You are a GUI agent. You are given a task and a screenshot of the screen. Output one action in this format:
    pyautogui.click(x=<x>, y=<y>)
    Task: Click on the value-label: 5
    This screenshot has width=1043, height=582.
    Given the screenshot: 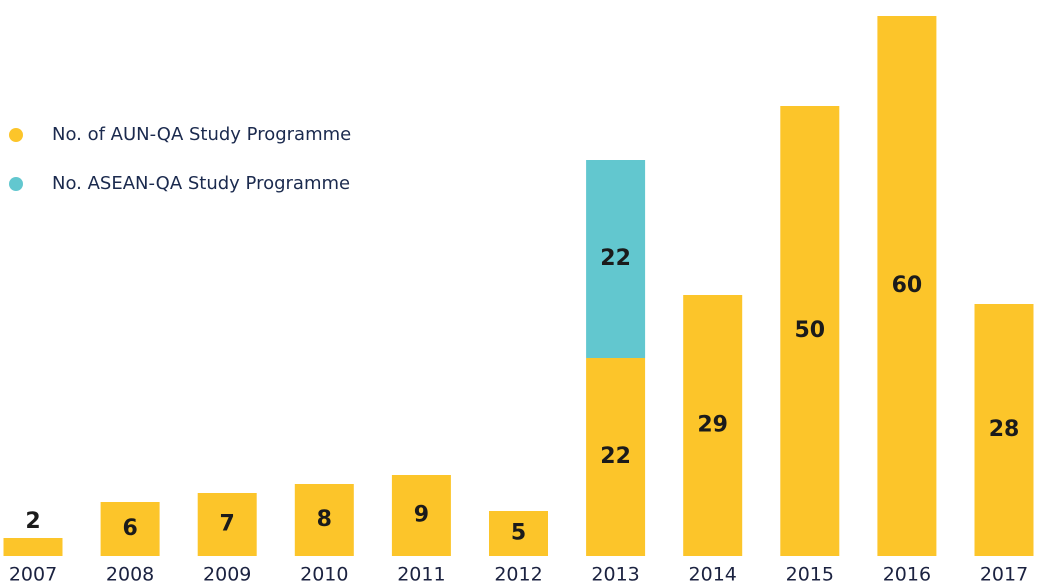 What is the action you would take?
    pyautogui.click(x=518, y=533)
    